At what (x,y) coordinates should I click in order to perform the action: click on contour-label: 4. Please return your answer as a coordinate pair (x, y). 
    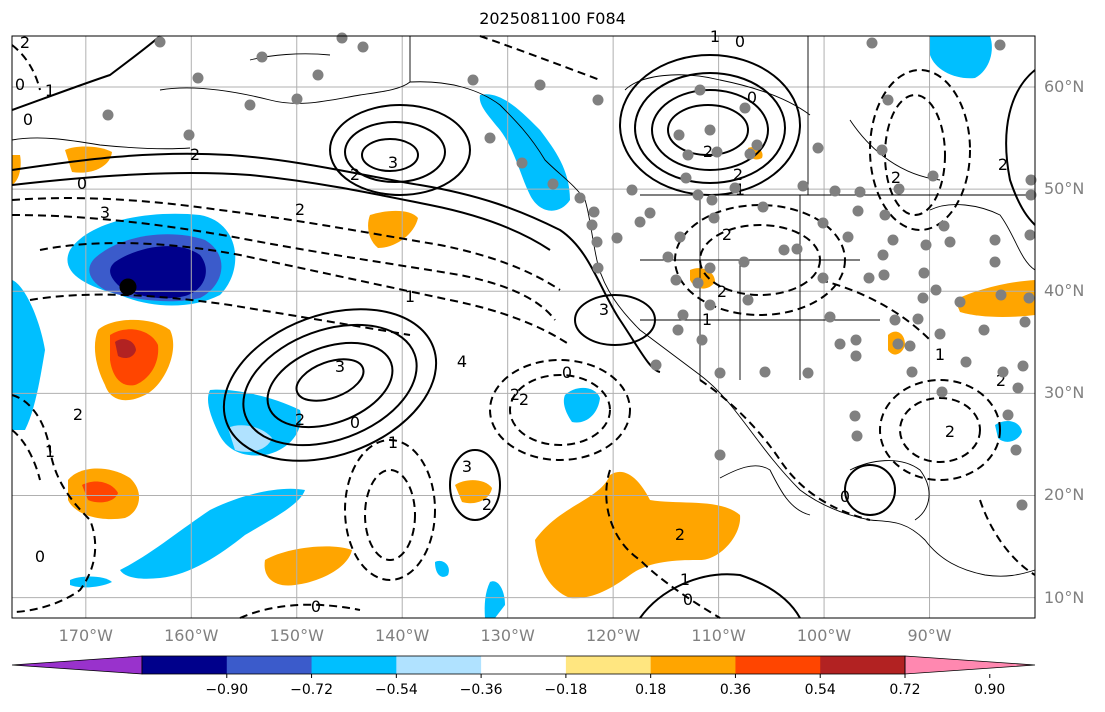
    Looking at the image, I should click on (462, 361).